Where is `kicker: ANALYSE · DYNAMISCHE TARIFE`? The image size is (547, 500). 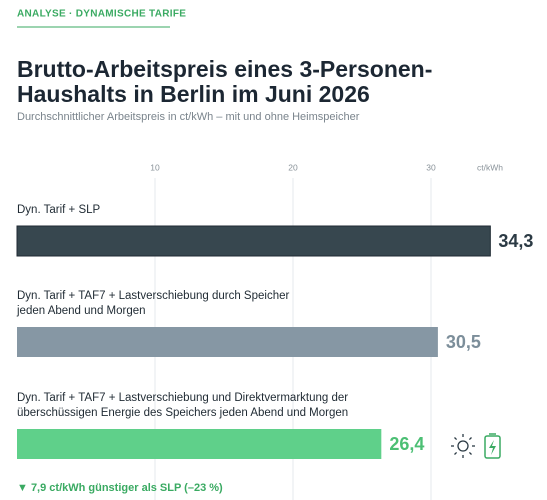 kicker: ANALYSE · DYNAMISCHE TARIFE is located at coordinates (101, 14).